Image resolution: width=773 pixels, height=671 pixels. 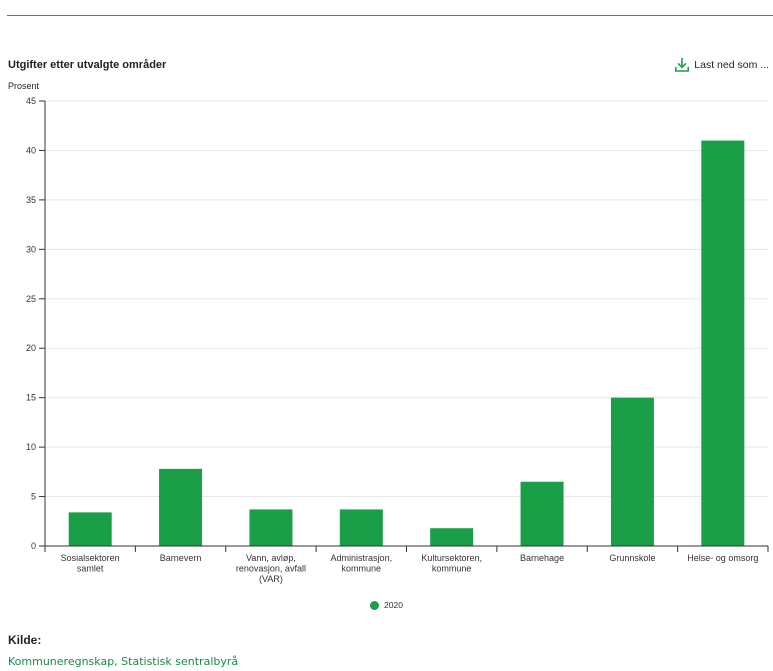 I want to click on legend: 2020, so click(x=386, y=605).